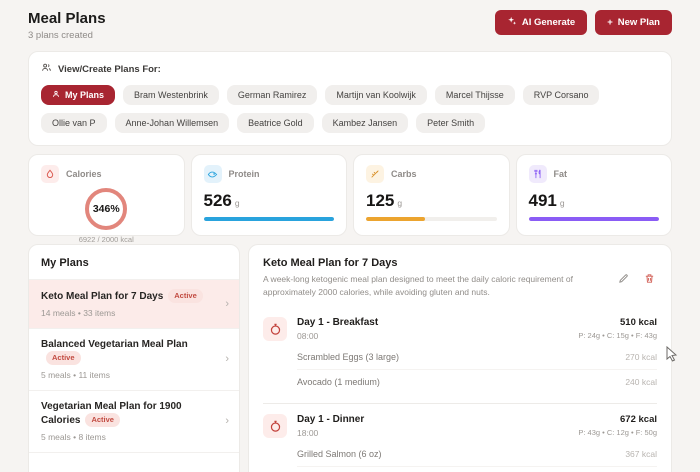 The width and height of the screenshot is (700, 472). Describe the element at coordinates (477, 358) in the screenshot. I see `food-item: Scrambled Eggs (3 large) 270 kcal` at that location.